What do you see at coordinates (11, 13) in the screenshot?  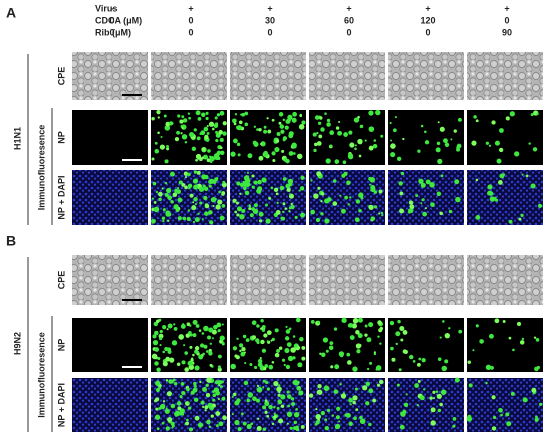 I see `panel-label: A` at bounding box center [11, 13].